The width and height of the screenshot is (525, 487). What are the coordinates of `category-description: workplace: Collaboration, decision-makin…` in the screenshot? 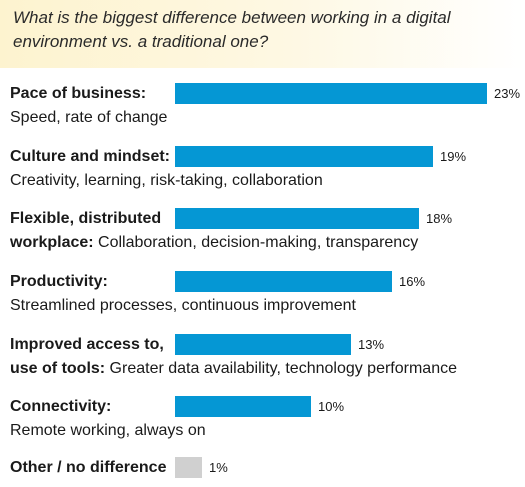 It's located at (214, 243).